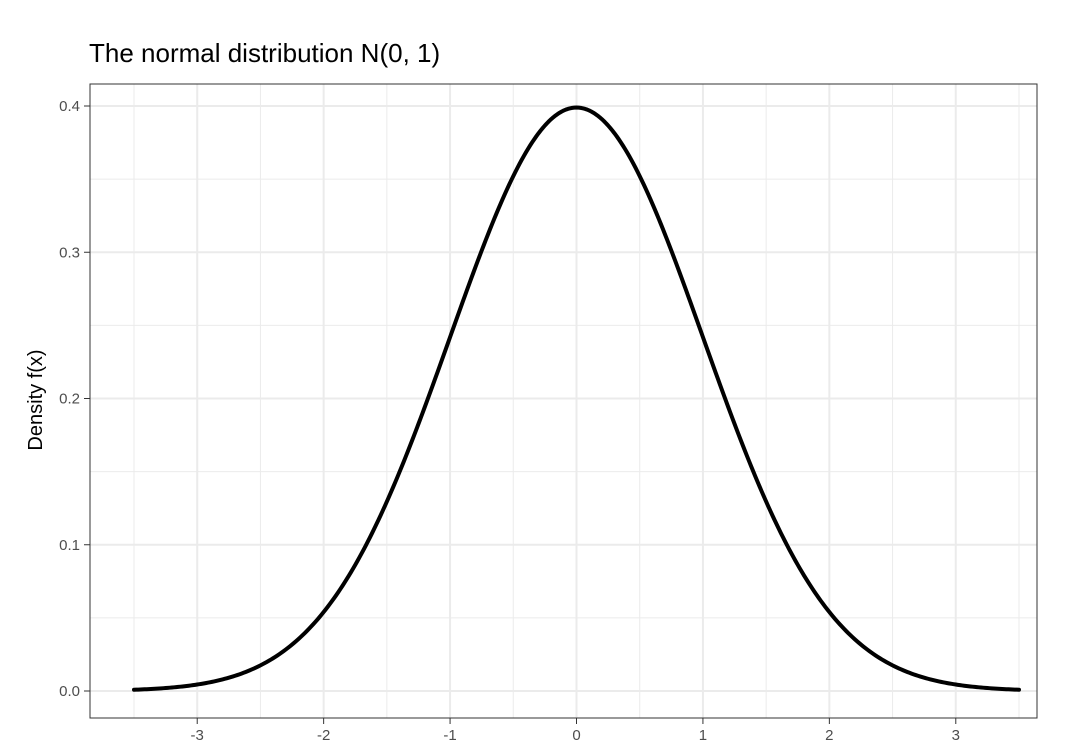 The height and width of the screenshot is (748, 1080). Describe the element at coordinates (449, 735) in the screenshot. I see `x-tick-label: -1` at that location.